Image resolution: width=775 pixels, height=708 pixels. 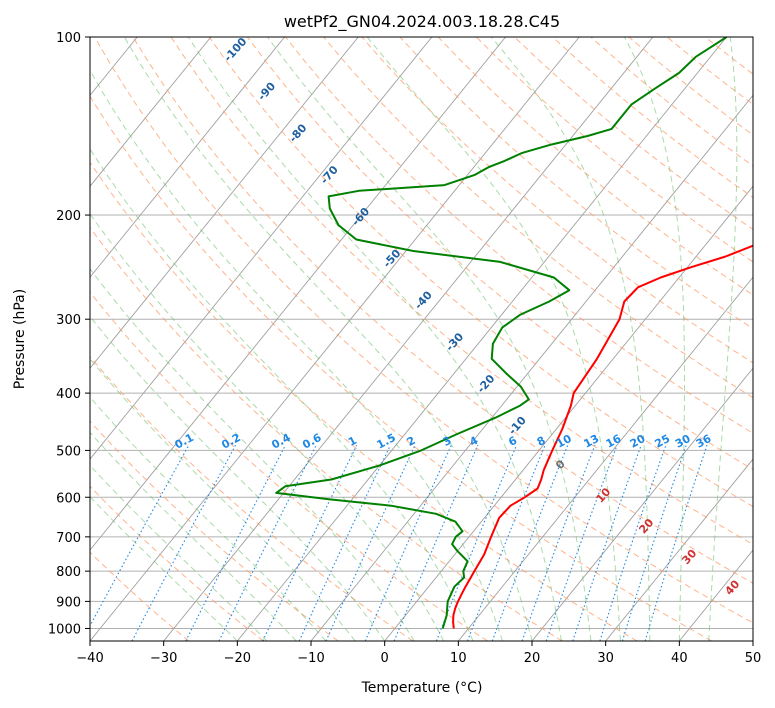 I want to click on x-tick-label: −30, so click(x=163, y=658).